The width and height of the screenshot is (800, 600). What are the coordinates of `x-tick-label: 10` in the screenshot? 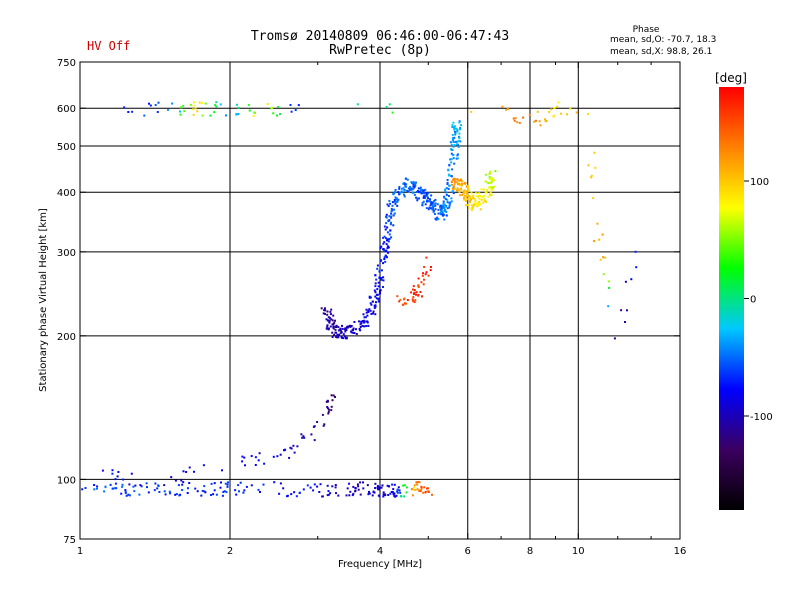 It's located at (578, 551).